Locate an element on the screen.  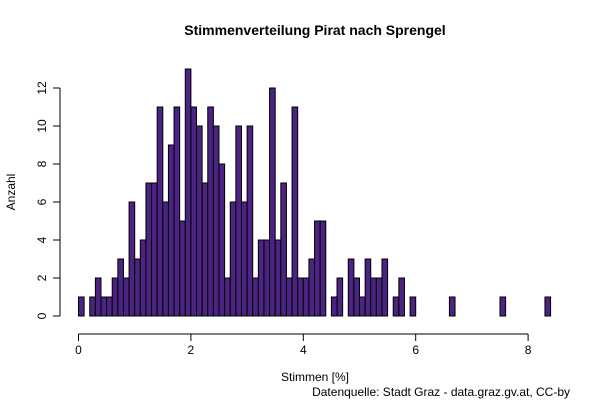
y-tick-label: 2 is located at coordinates (42, 277).